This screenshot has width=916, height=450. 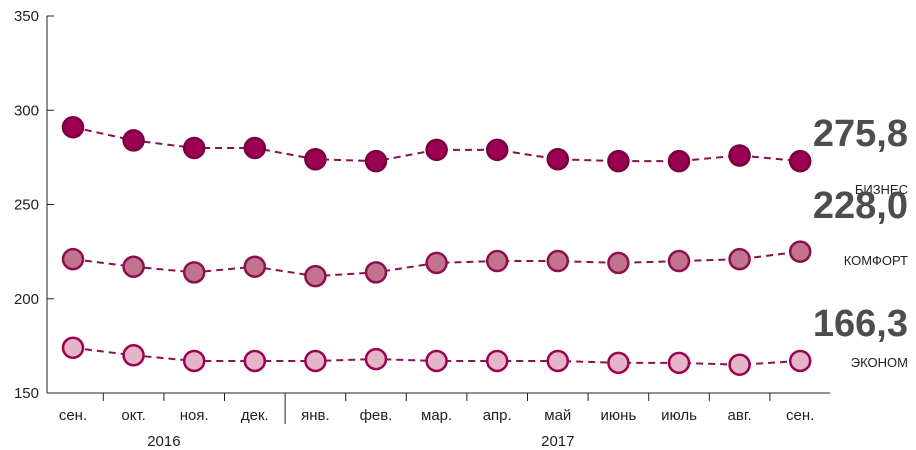 I want to click on current-value-label: 228,0, so click(x=860, y=206).